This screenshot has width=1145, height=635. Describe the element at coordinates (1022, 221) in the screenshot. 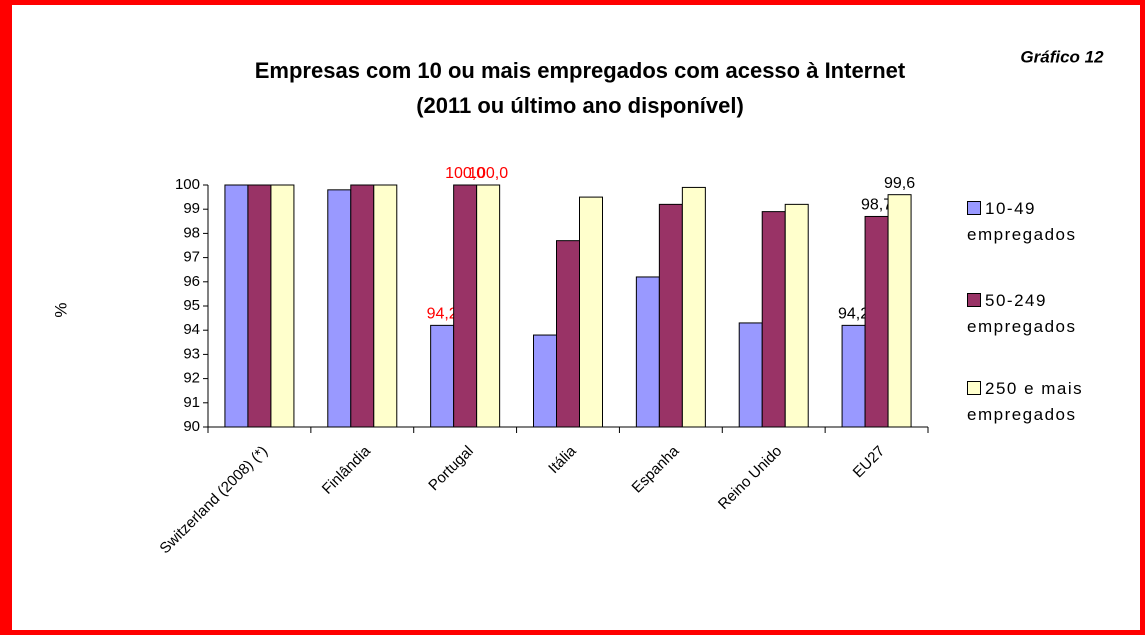

I see `legend-label: 10-49 empregados` at that location.